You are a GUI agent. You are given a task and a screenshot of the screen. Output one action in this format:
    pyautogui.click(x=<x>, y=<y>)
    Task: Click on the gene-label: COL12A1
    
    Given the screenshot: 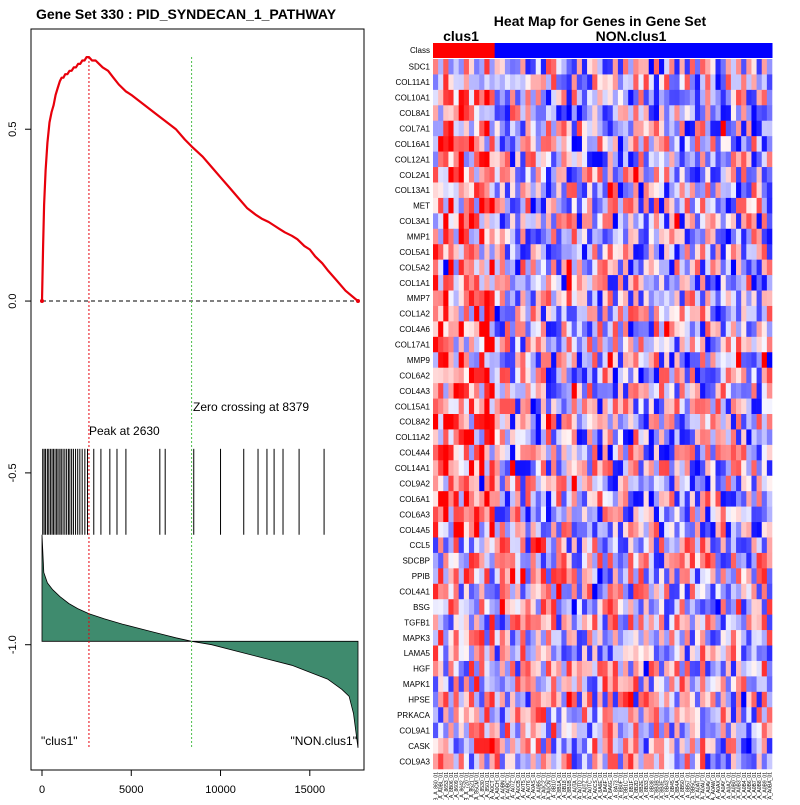 What is the action you would take?
    pyautogui.click(x=413, y=159)
    